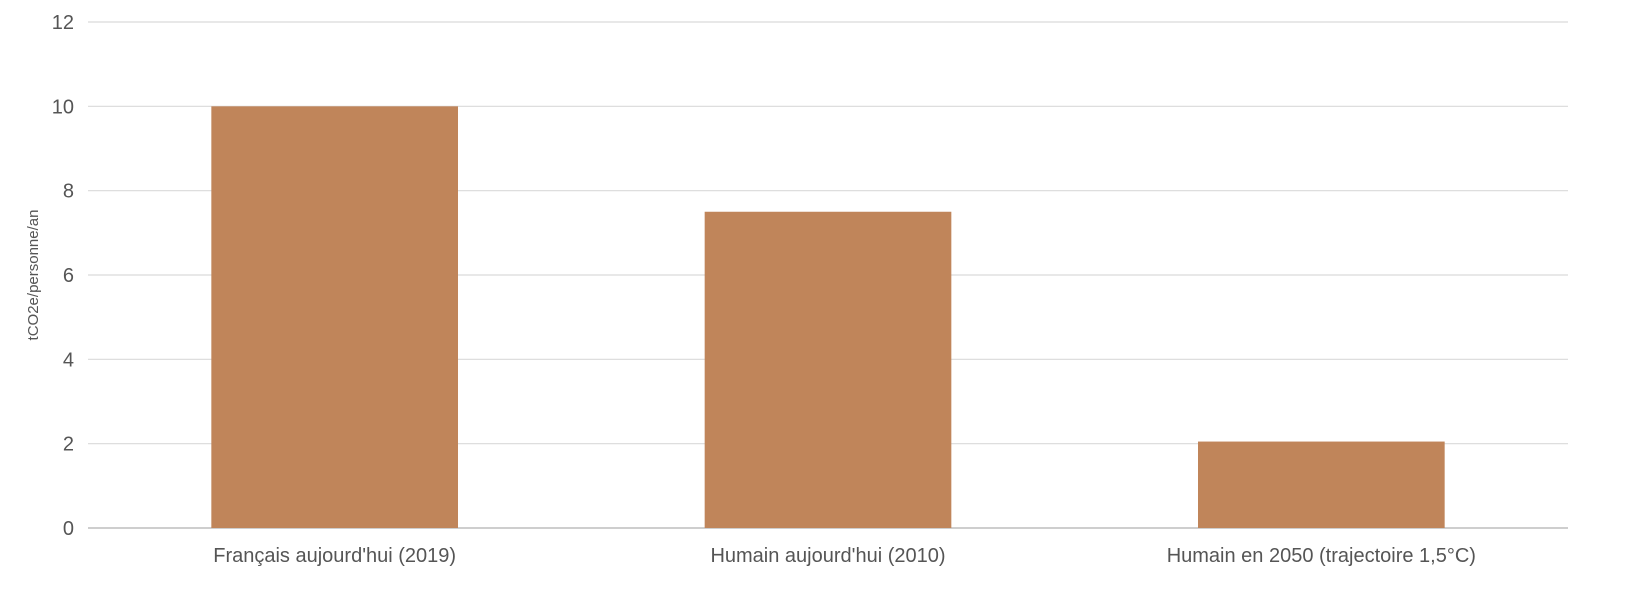  I want to click on y-tick-label: 2, so click(68, 445).